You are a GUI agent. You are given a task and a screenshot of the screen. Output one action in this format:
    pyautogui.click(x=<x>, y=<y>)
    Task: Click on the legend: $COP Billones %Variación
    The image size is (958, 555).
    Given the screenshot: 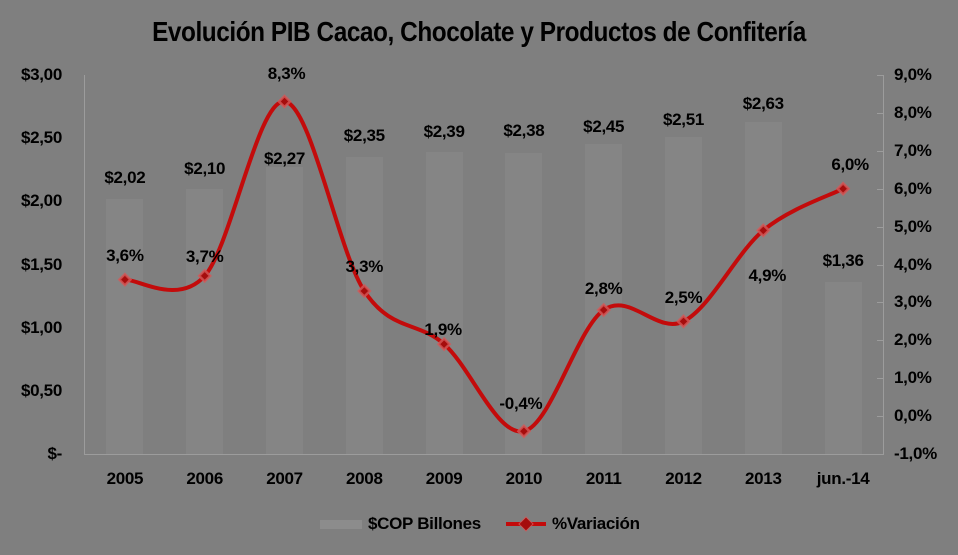 What is the action you would take?
    pyautogui.click(x=480, y=524)
    